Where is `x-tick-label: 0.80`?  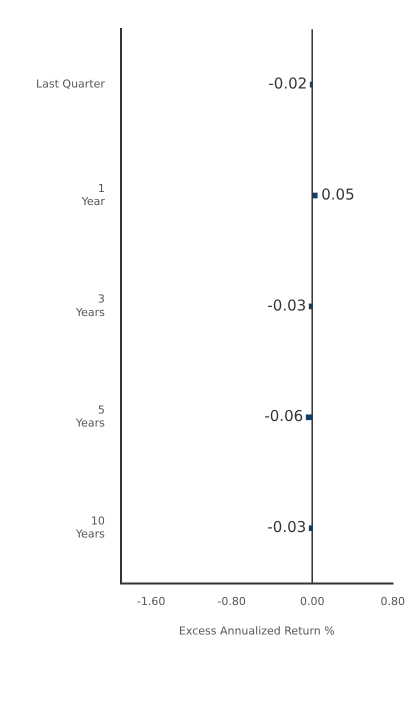
x-tick-label: 0.80 is located at coordinates (393, 601).